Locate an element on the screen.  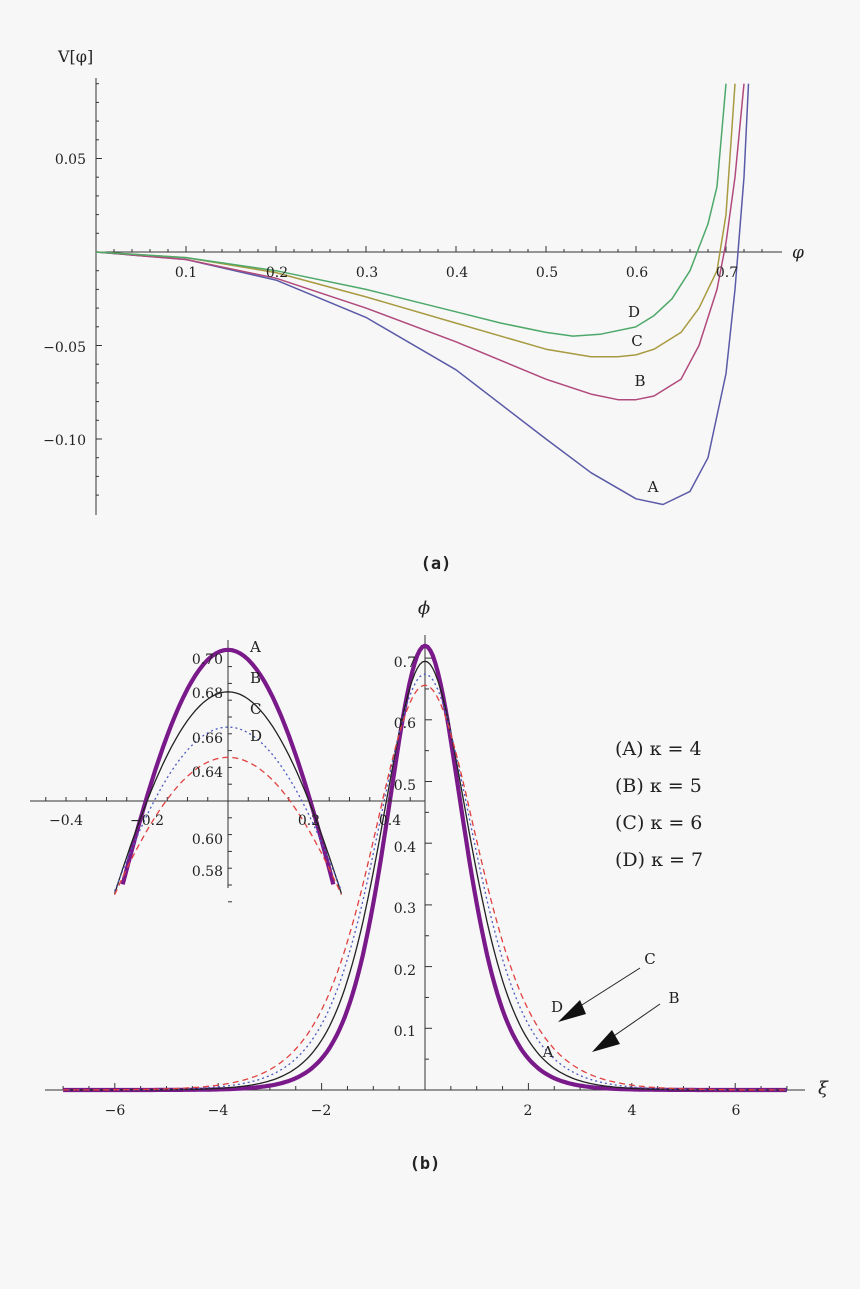
a-xtick-label-0.5: 0.5 is located at coordinates (547, 273).